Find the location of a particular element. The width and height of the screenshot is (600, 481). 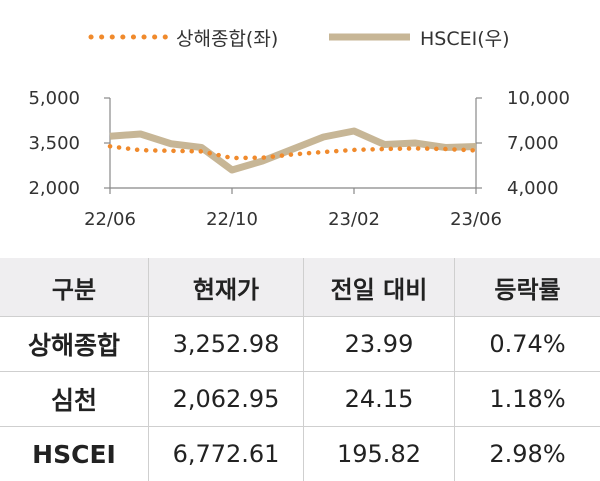

header-change: 전일 대비 is located at coordinates (379, 287).